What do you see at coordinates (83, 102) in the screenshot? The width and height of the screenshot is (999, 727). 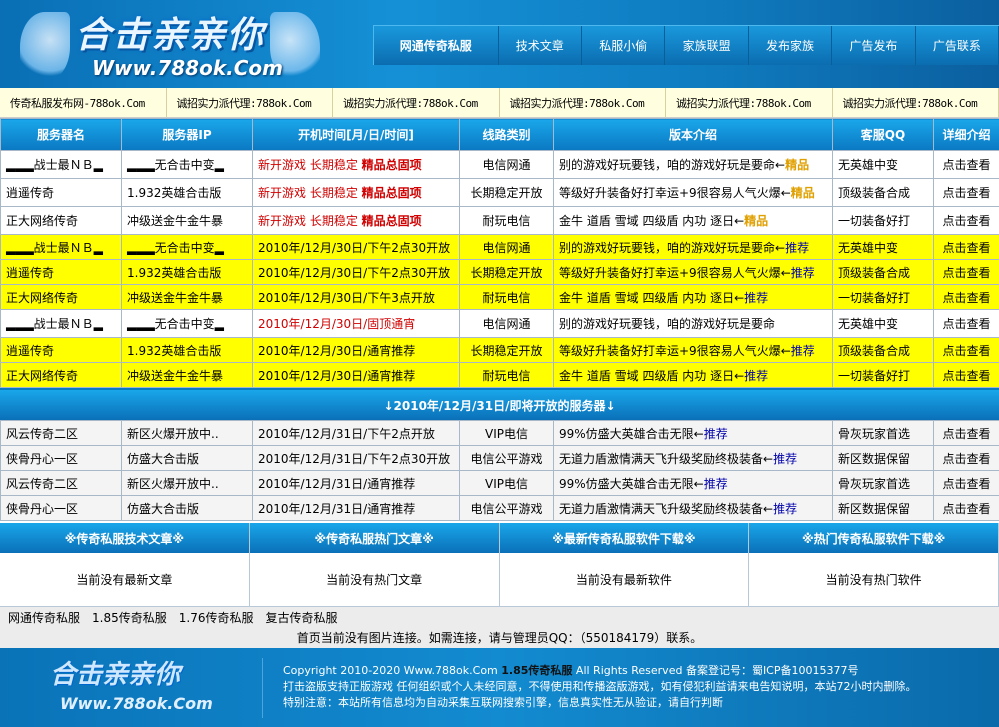 I see `ticker-link: 传奇私服发布网-788ok.Com` at bounding box center [83, 102].